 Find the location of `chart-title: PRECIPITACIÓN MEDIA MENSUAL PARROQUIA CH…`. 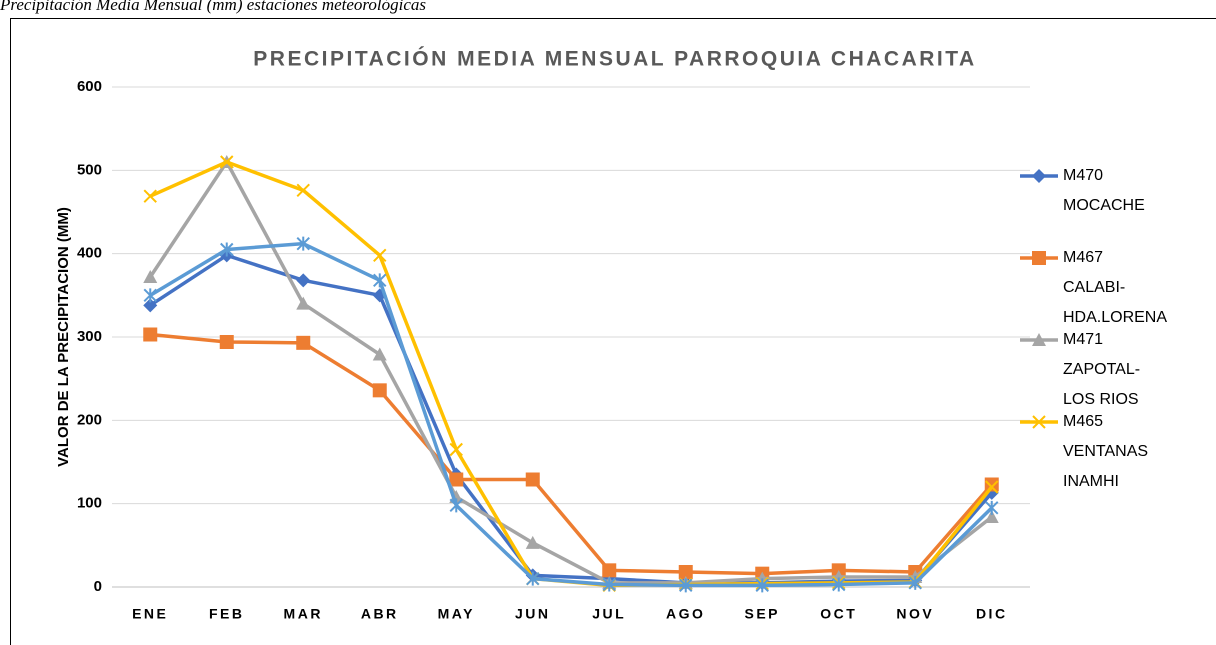

chart-title: PRECIPITACIÓN MEDIA MENSUAL PARROQUIA CH… is located at coordinates (614, 59).